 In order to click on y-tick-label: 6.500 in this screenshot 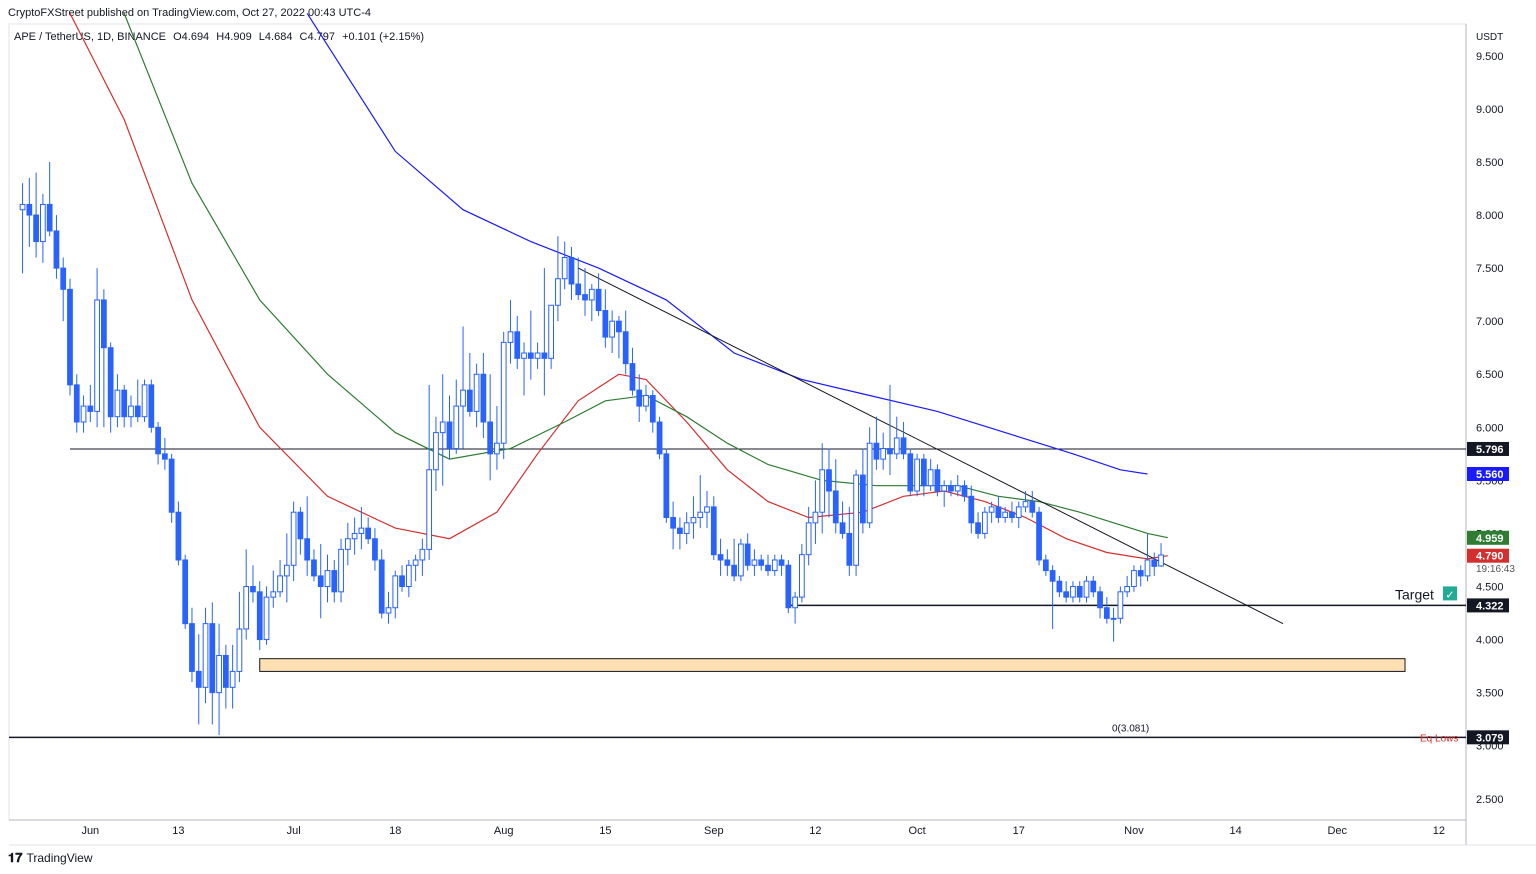, I will do `click(1490, 375)`.